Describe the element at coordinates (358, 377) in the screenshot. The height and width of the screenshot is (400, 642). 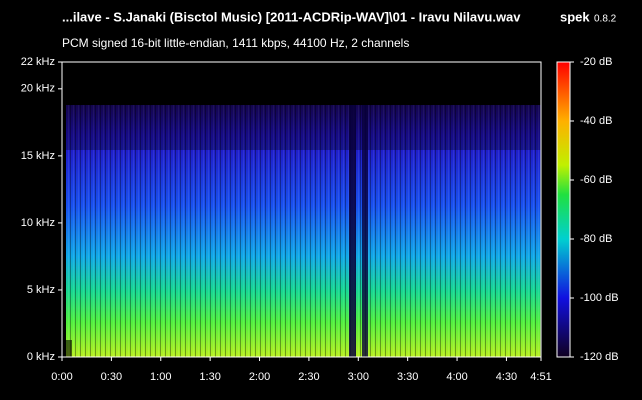
I see `x-tick-label: 3:00` at that location.